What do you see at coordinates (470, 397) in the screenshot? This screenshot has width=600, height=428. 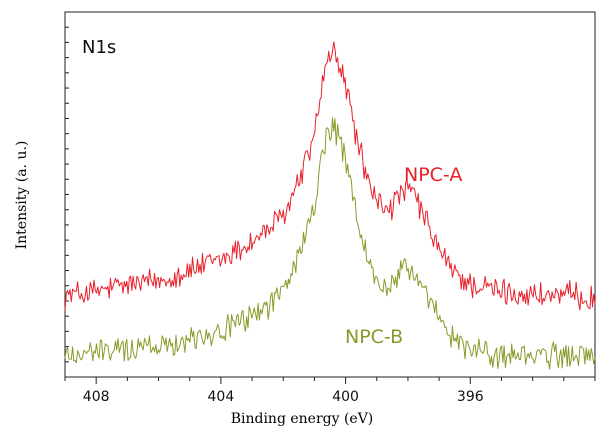 I see `x-tick-label: 396` at bounding box center [470, 397].